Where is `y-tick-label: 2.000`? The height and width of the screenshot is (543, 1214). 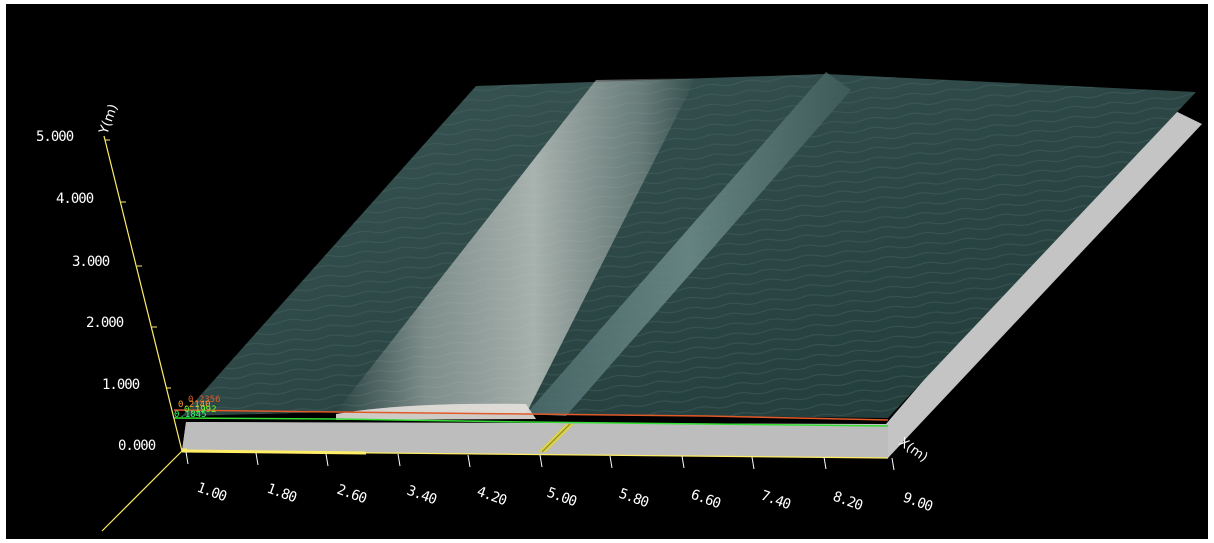
y-tick-label: 2.000 is located at coordinates (105, 323).